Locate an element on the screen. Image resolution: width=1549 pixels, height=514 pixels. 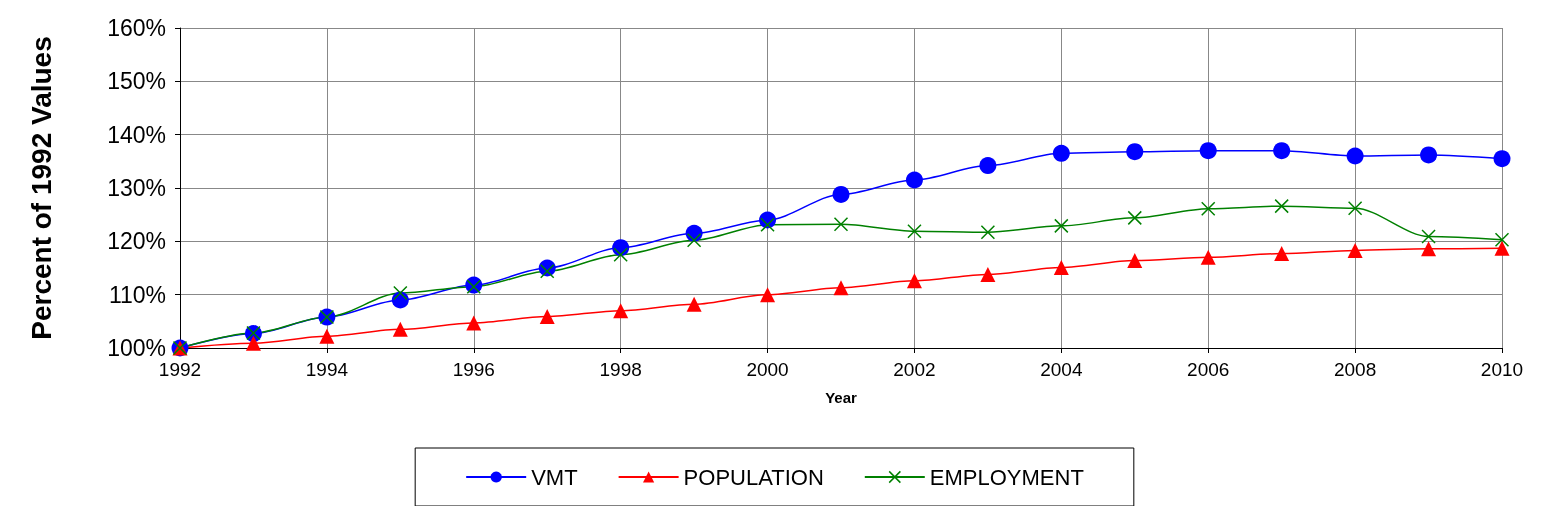
x-tick-label: 1992 is located at coordinates (180, 369).